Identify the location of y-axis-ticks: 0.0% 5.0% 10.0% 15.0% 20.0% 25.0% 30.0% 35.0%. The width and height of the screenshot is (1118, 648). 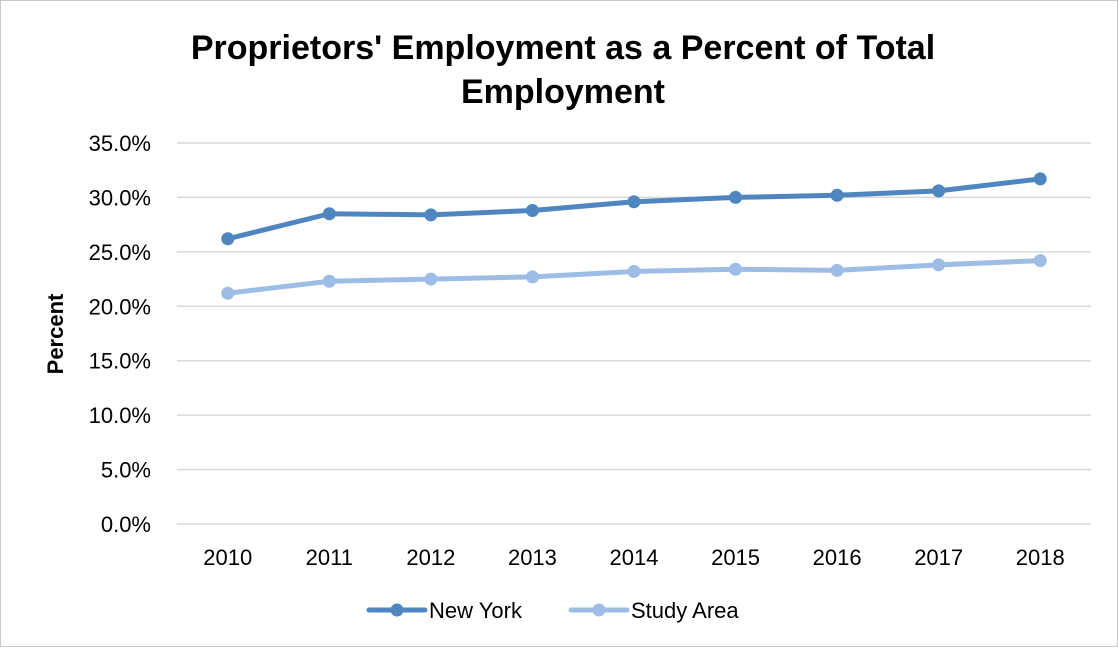
(120, 334).